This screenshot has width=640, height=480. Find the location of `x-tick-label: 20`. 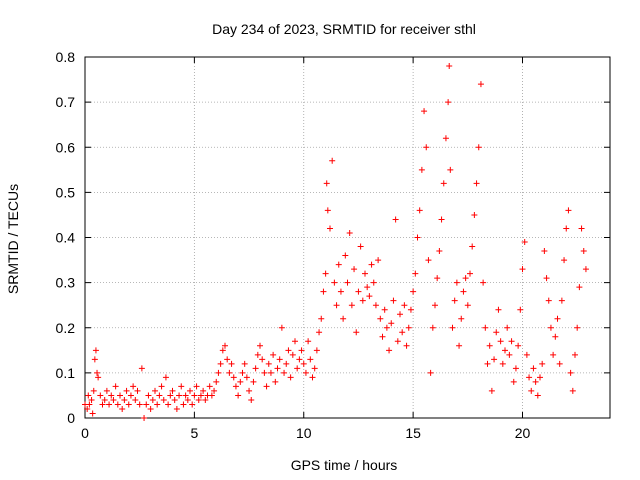

x-tick-label: 20 is located at coordinates (523, 433).